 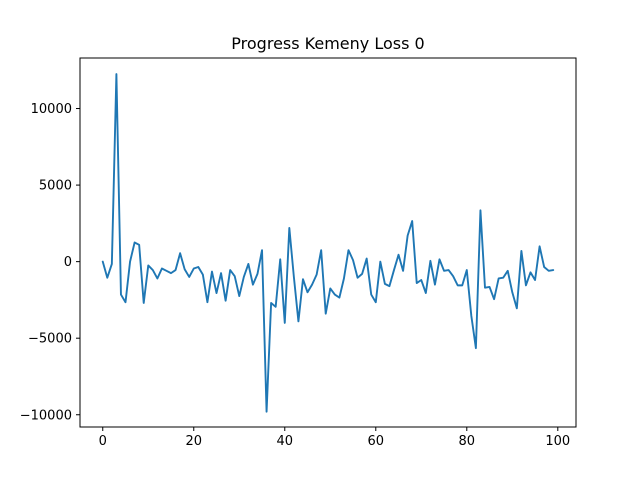 What do you see at coordinates (557, 441) in the screenshot?
I see `x-tick-label: 100` at bounding box center [557, 441].